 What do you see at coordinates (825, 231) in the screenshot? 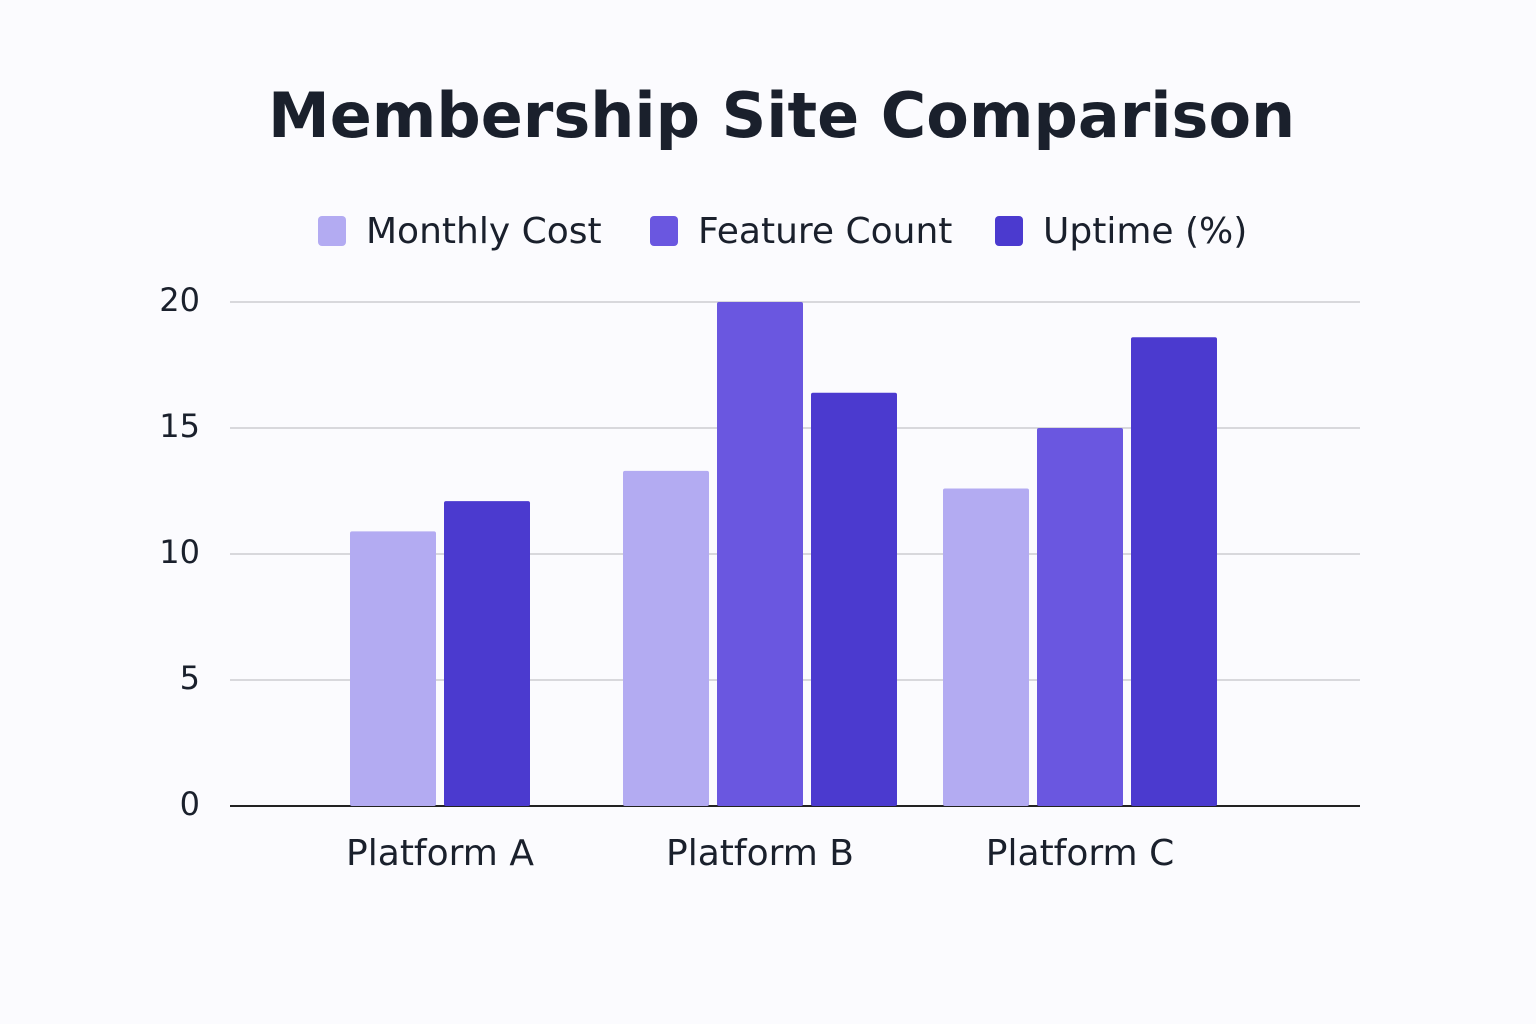
I see `legend-label: Feature Count` at bounding box center [825, 231].